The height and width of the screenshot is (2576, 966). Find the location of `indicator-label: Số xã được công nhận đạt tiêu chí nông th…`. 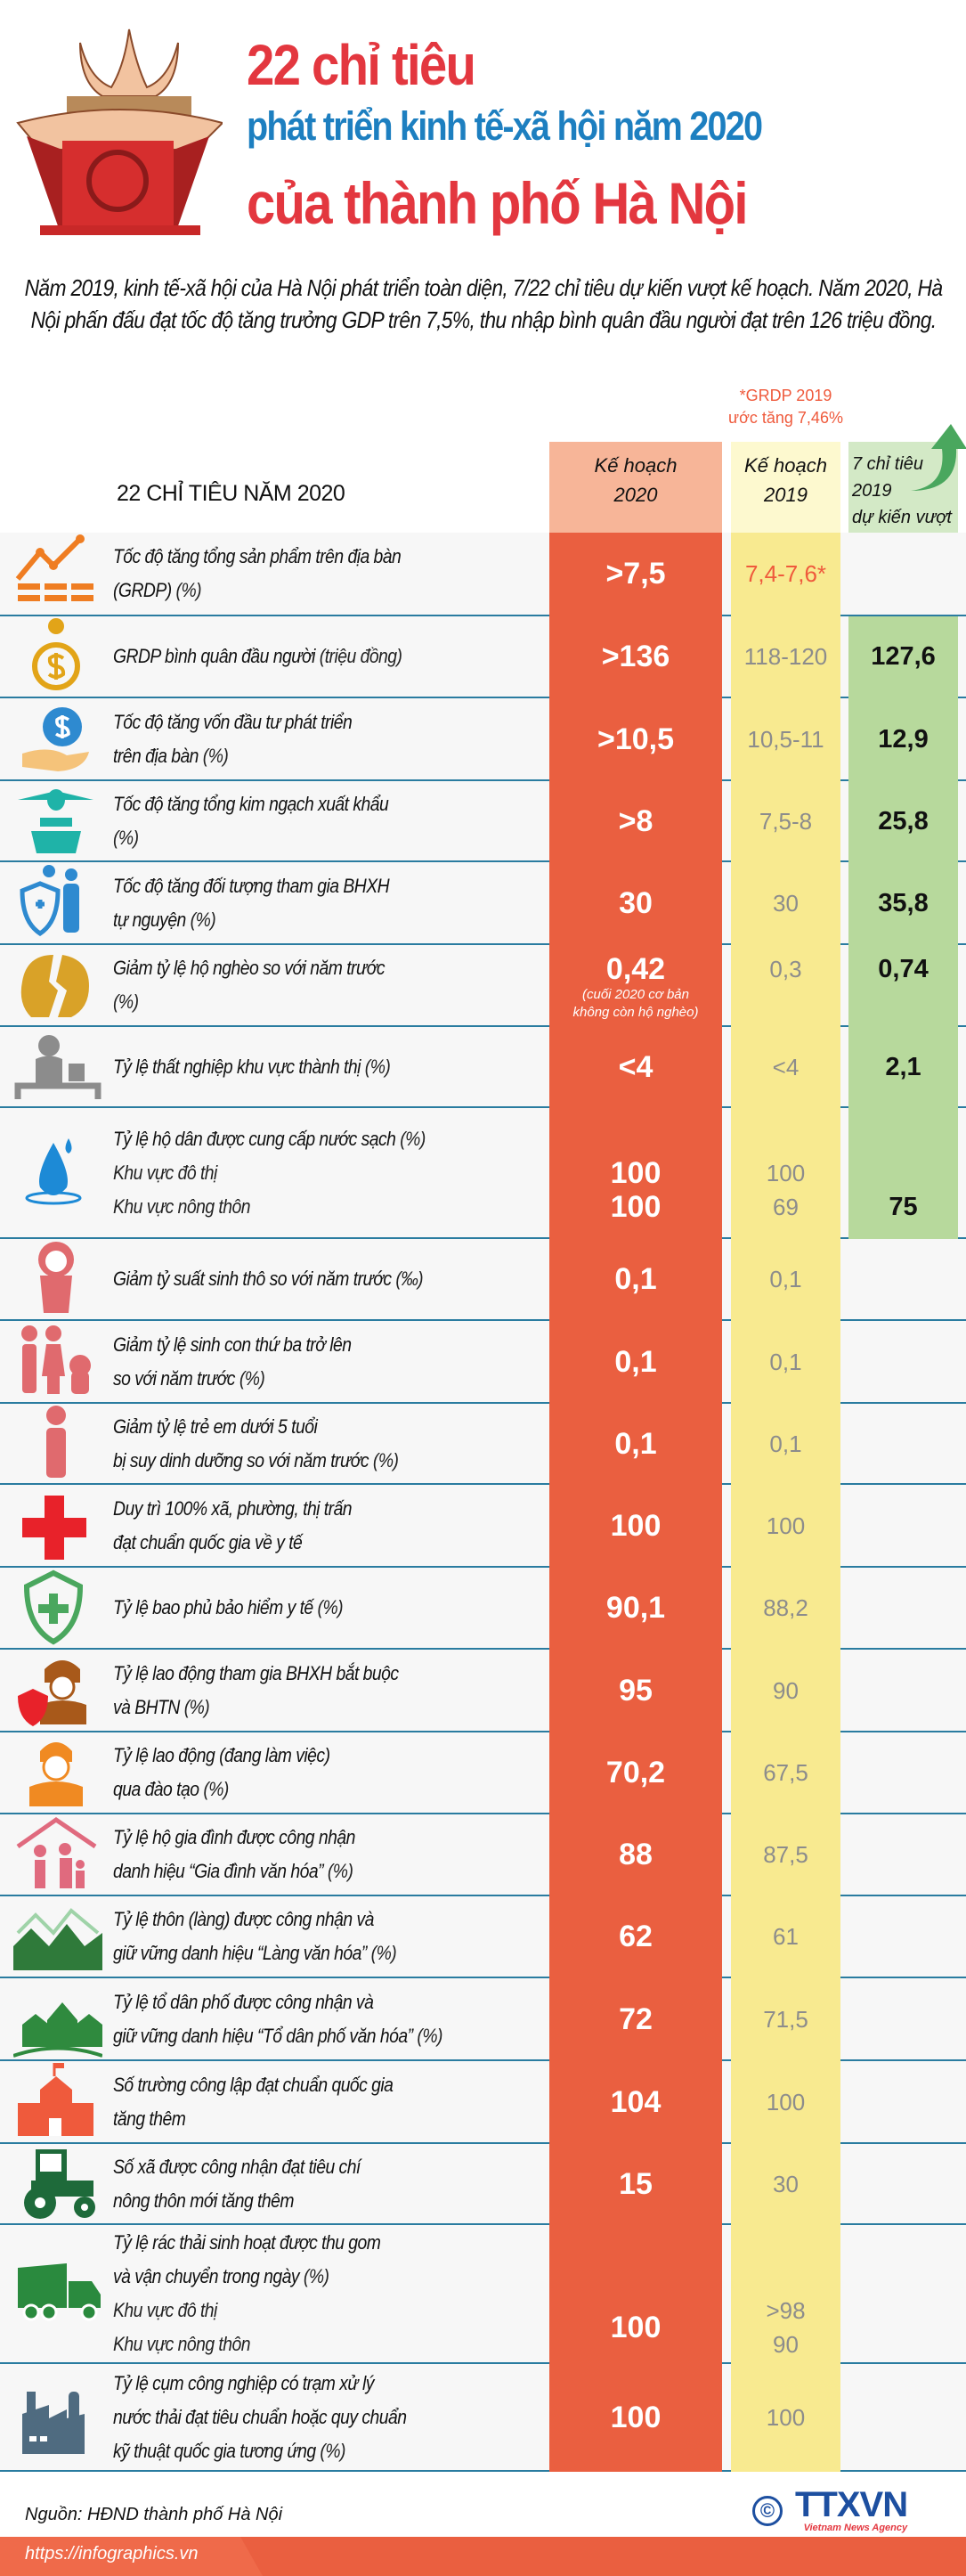

indicator-label: Số xã được công nhận đạt tiêu chí nông th… is located at coordinates (325, 2183).